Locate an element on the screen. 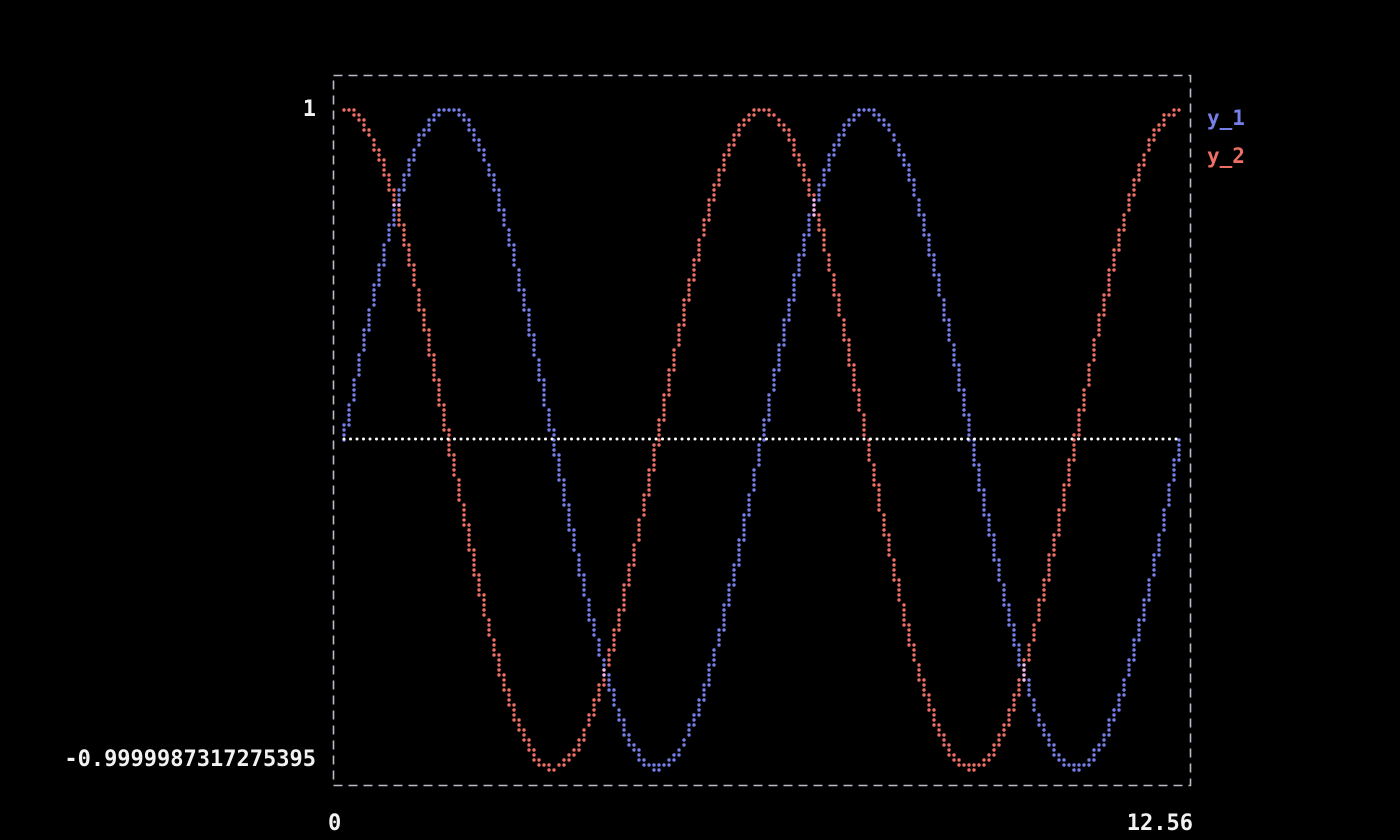  x-axis-max-label: 12.56 is located at coordinates (1159, 823).